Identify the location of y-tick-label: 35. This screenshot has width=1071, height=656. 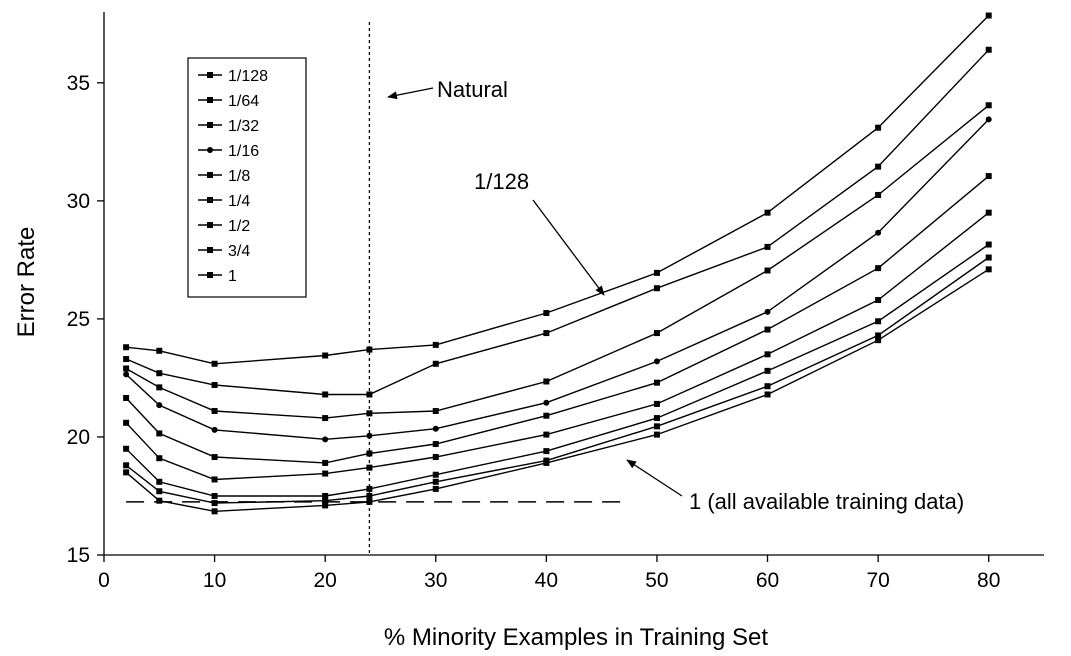
(78, 83).